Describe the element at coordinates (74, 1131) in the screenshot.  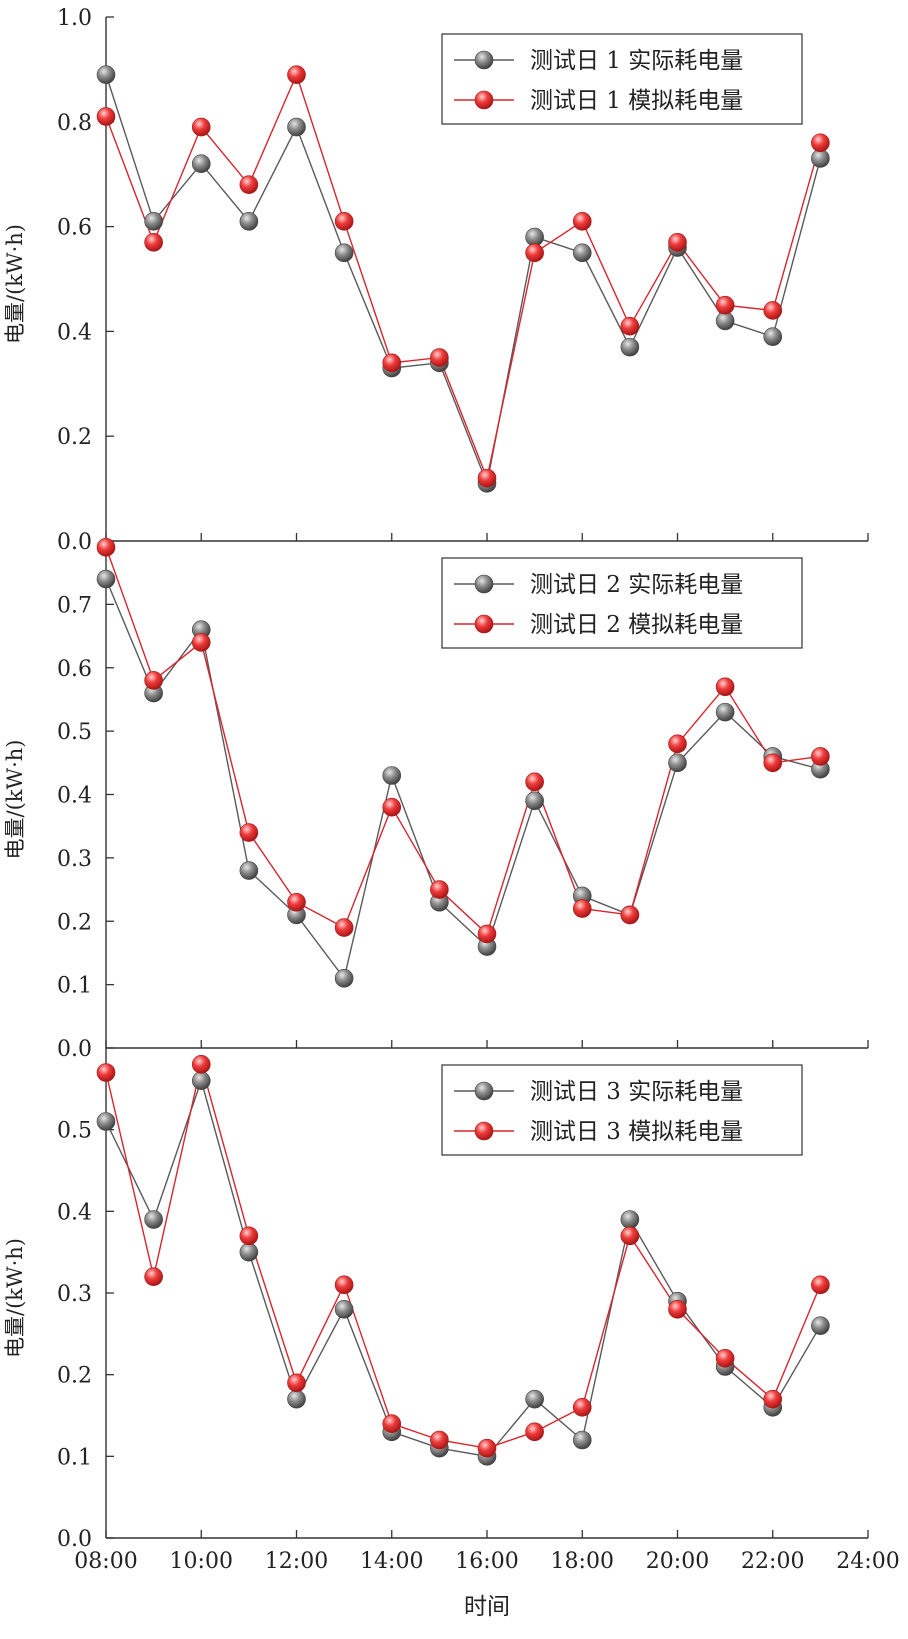
I see `y-tick-label: 0.5` at that location.